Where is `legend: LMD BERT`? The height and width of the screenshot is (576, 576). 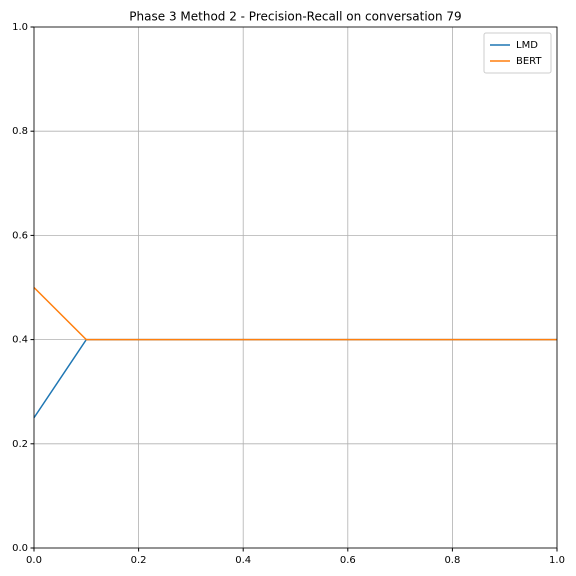 legend: LMD BERT is located at coordinates (517, 53).